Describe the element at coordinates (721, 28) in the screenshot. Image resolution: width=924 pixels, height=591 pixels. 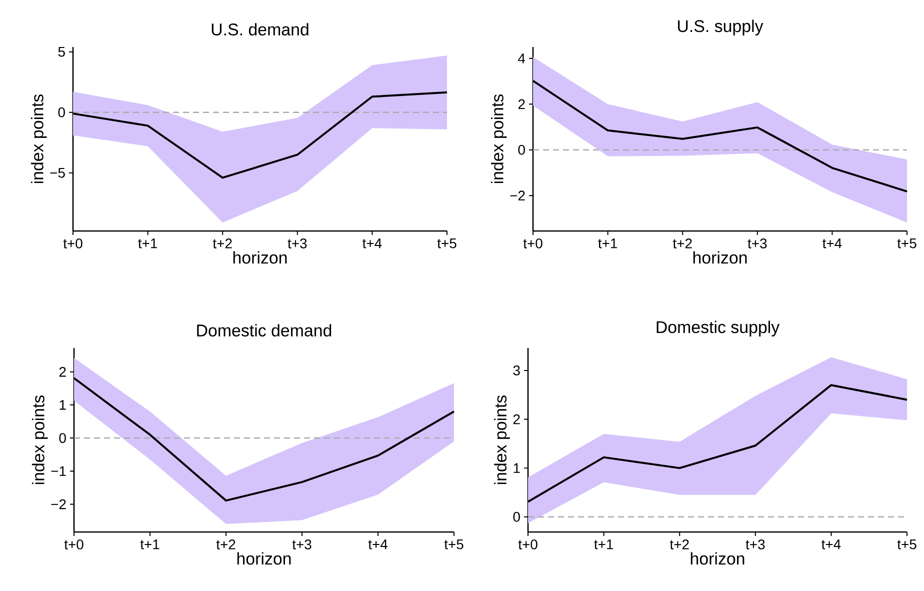
I see `chart-title: U.S. supply` at that location.